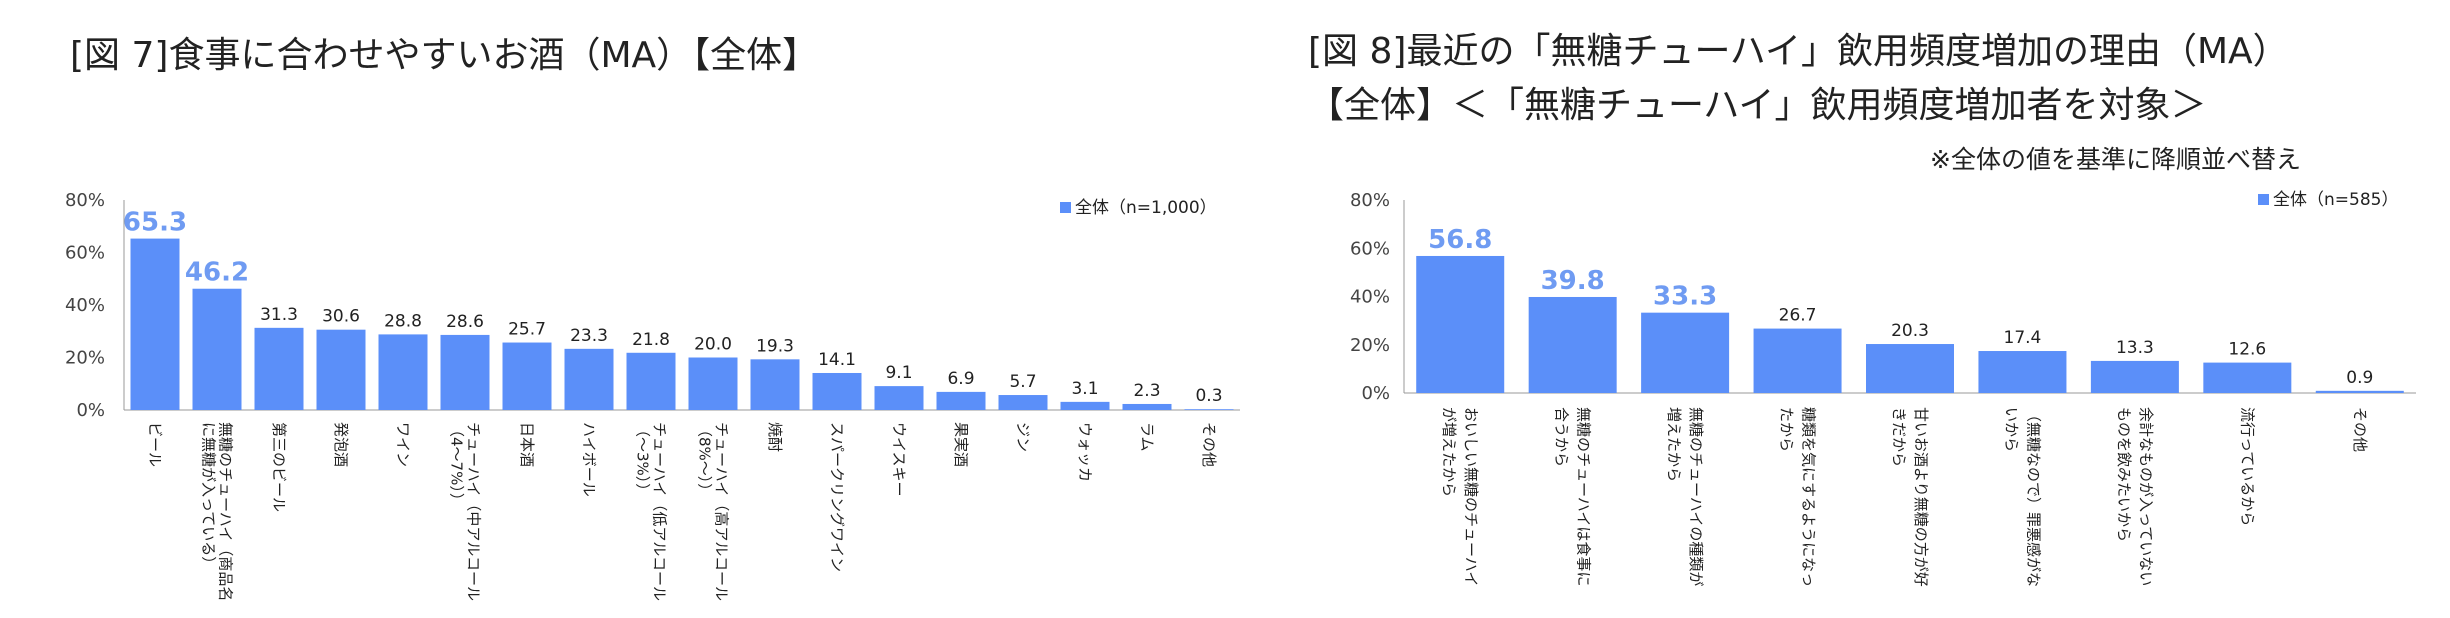 This screenshot has height=618, width=2450. I want to click on chart1-category-label: その他, so click(1209, 444).